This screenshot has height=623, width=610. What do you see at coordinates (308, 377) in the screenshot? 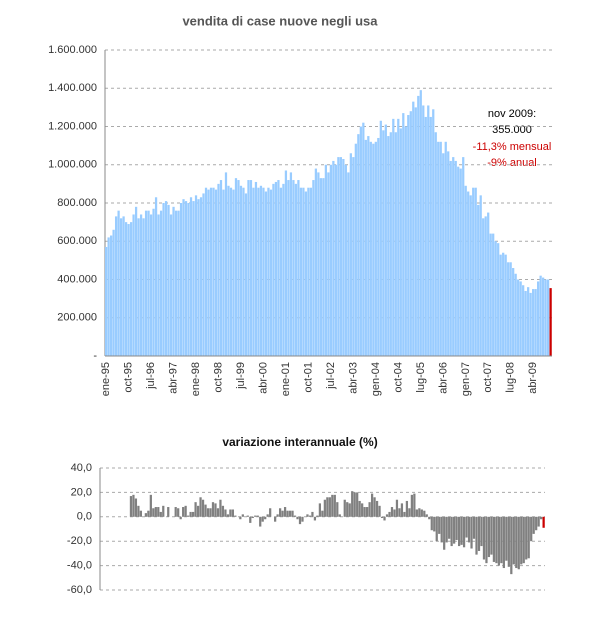
I see `x-tick-label: oct-01` at bounding box center [308, 377].